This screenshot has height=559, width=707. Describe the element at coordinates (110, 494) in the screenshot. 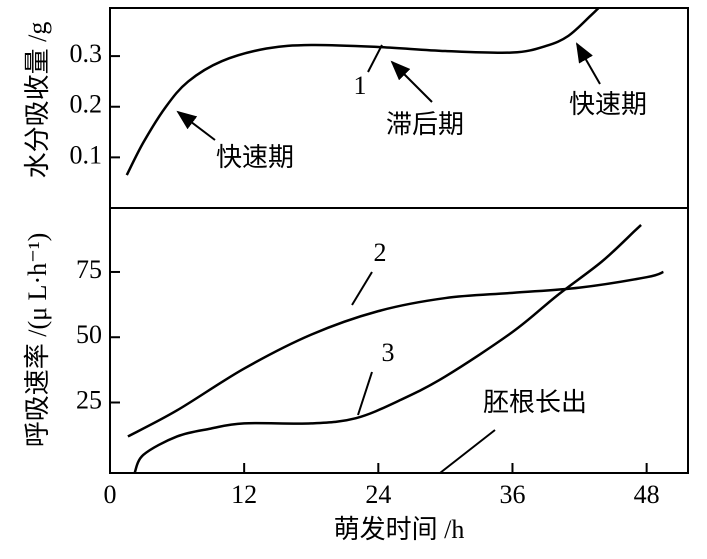

I see `x-tick-label: 0` at that location.